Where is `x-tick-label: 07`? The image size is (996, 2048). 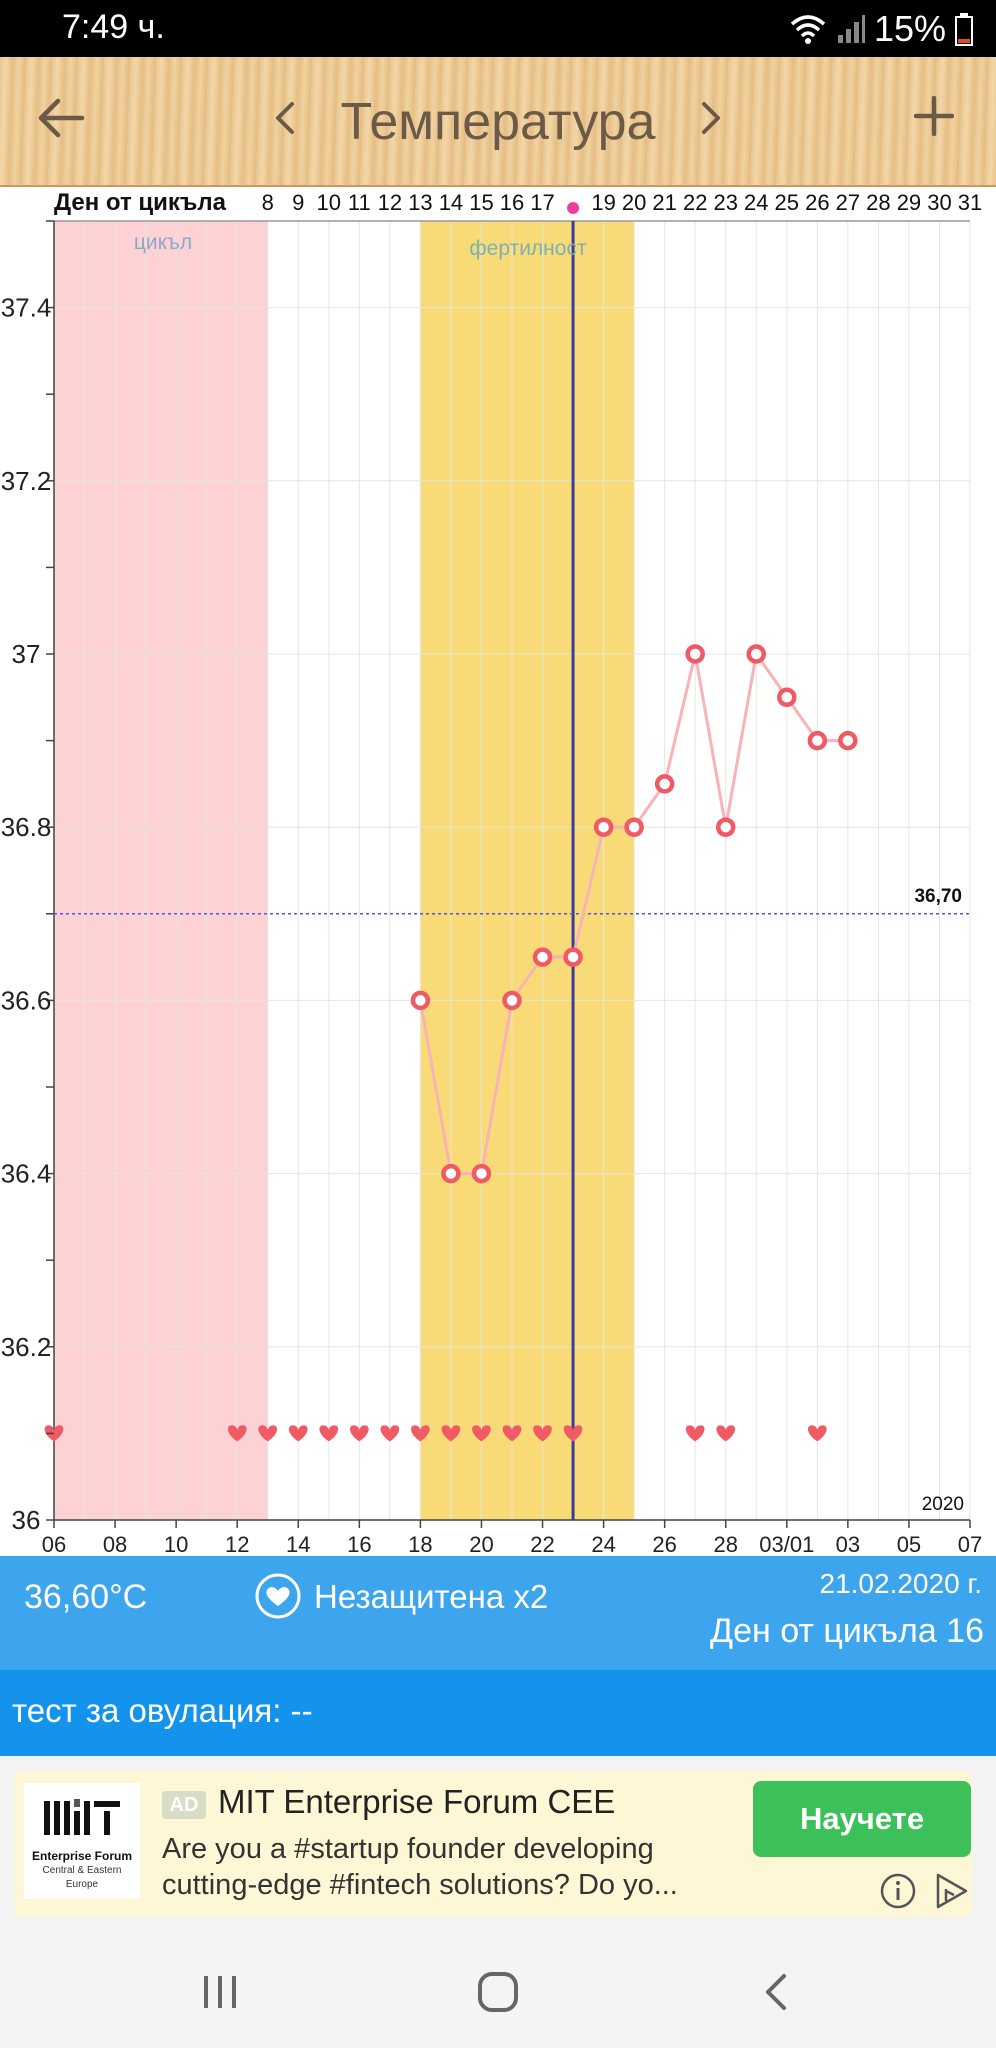 x-tick-label: 07 is located at coordinates (970, 1544).